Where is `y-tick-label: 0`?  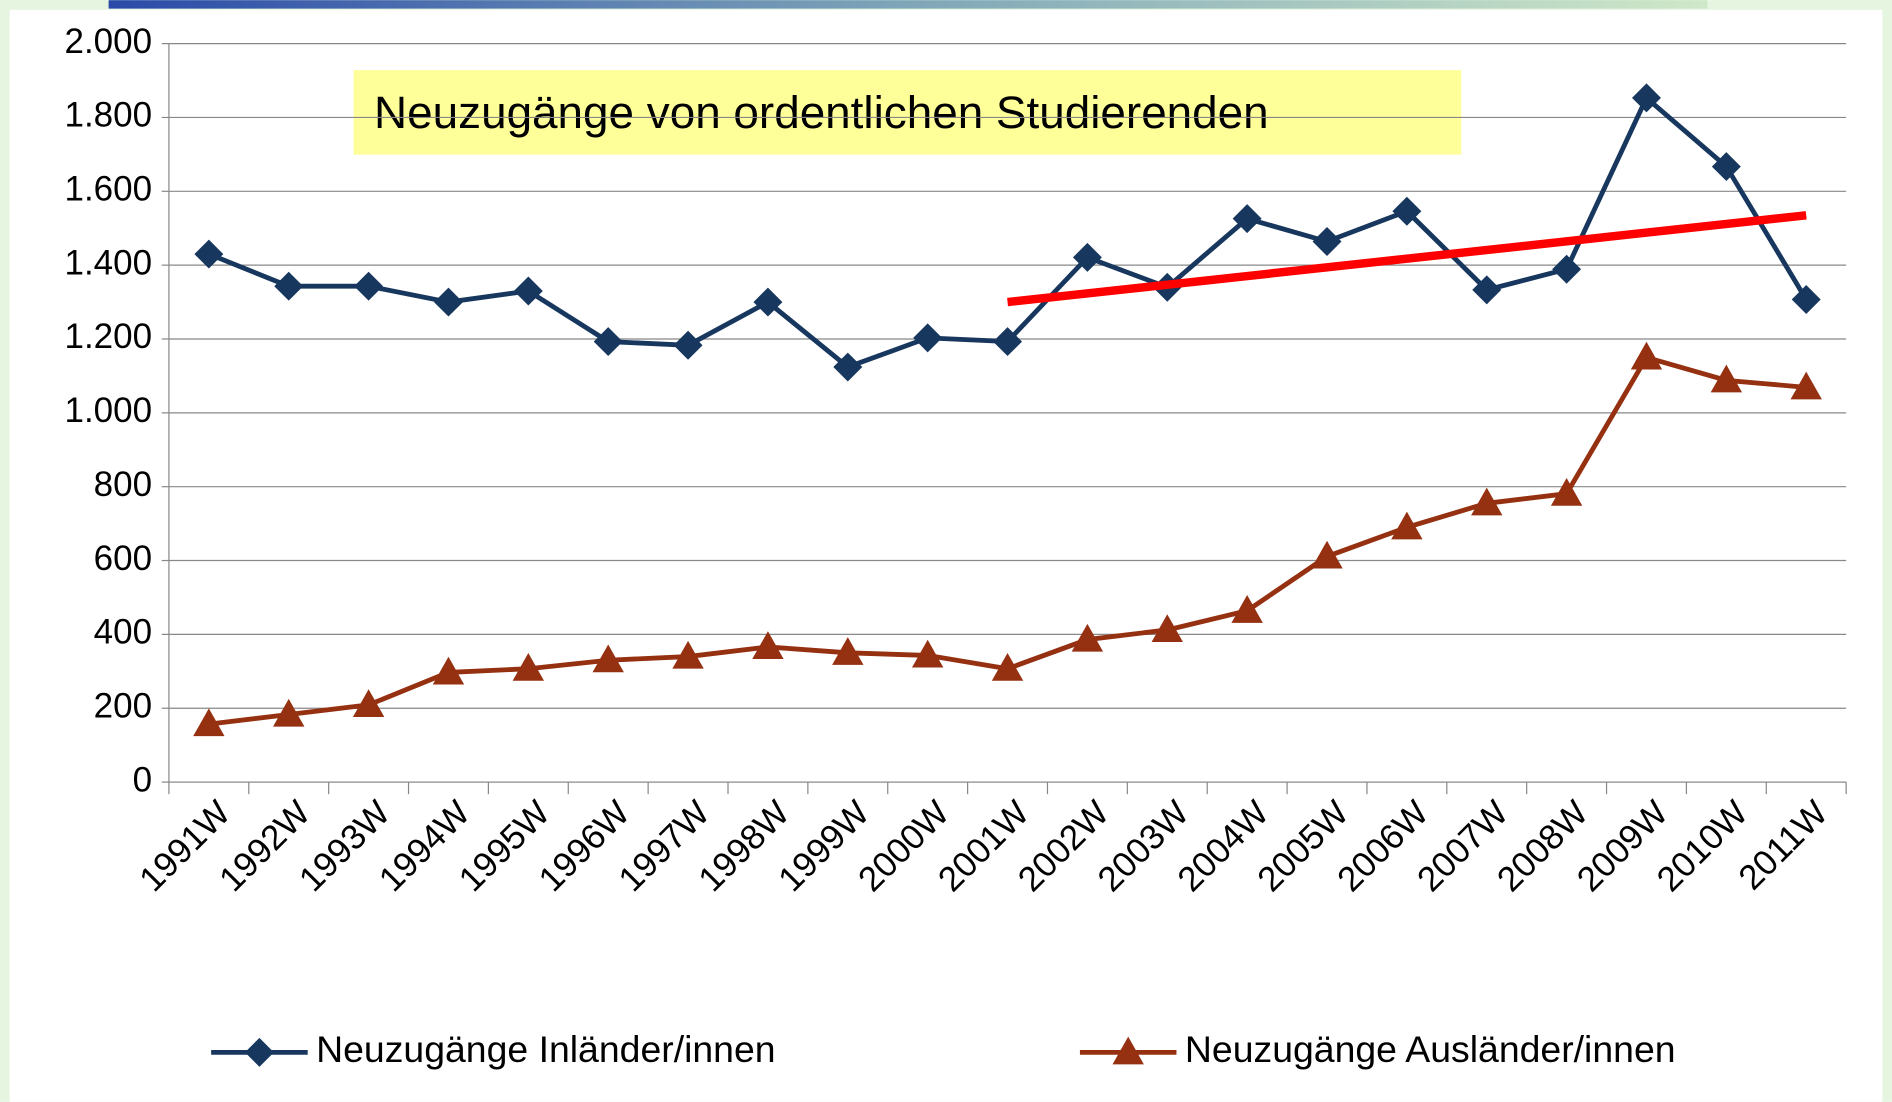 y-tick-label: 0 is located at coordinates (142, 779).